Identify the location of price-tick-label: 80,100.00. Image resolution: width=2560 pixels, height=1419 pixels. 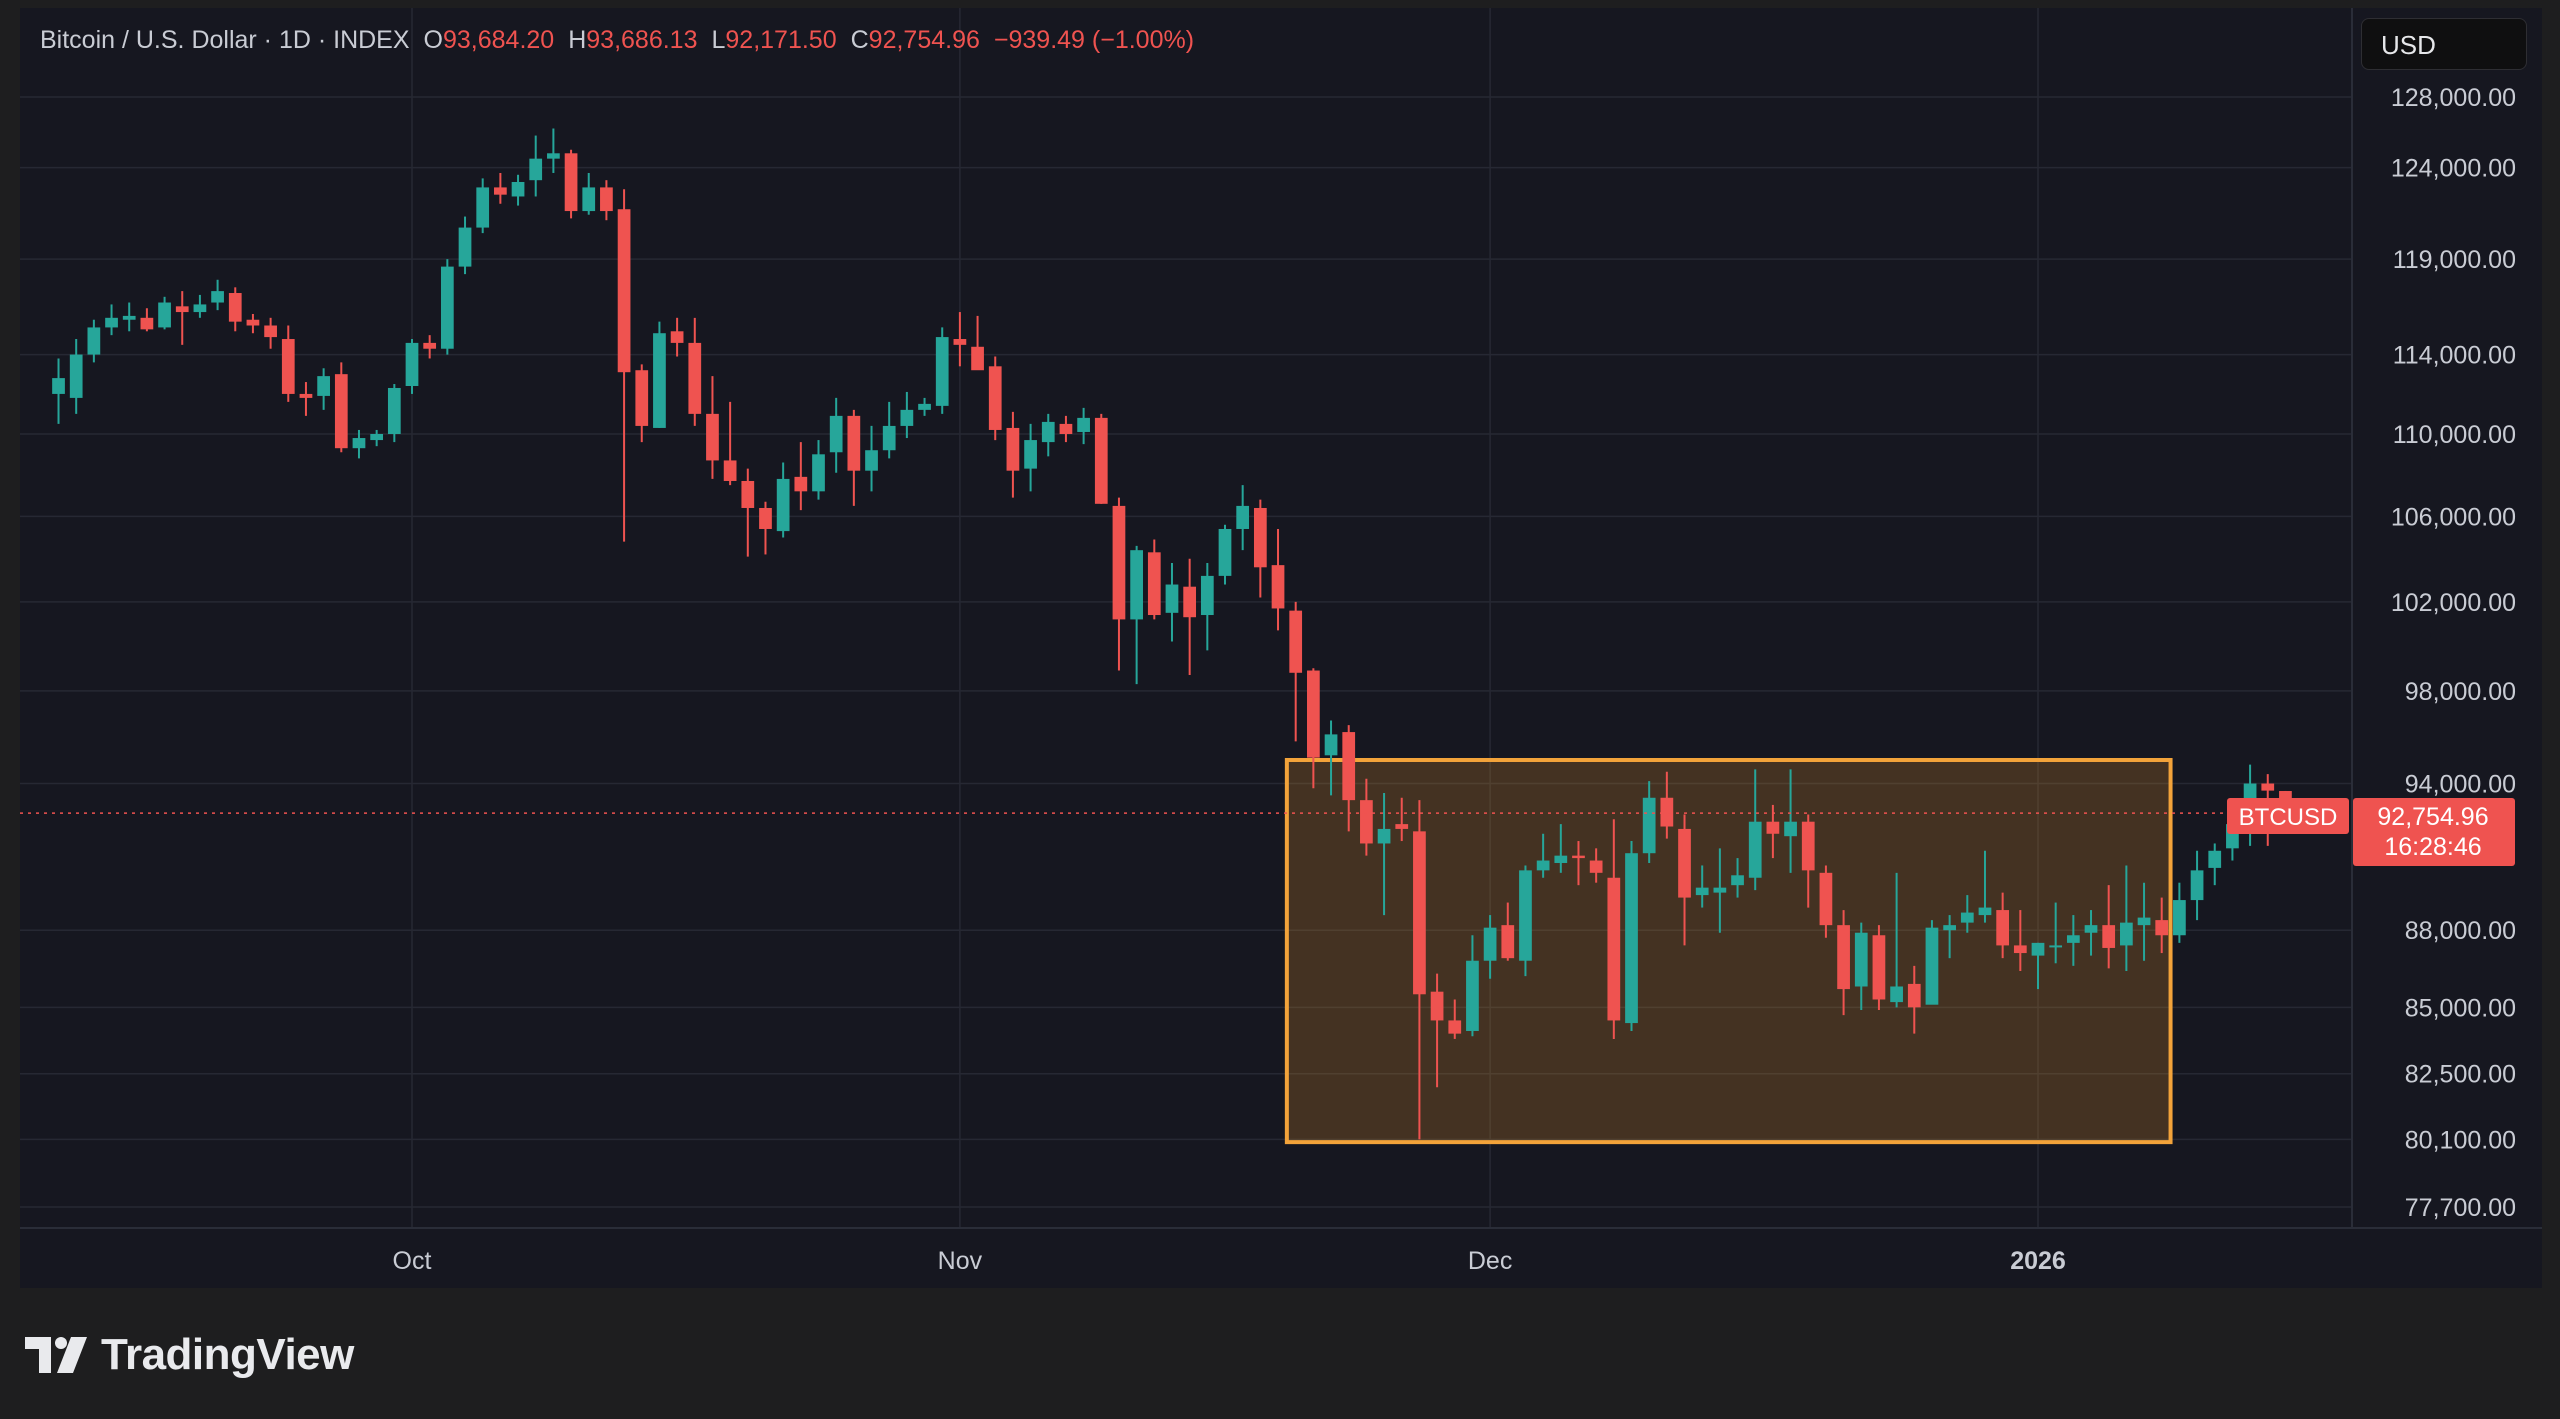
(2460, 1140).